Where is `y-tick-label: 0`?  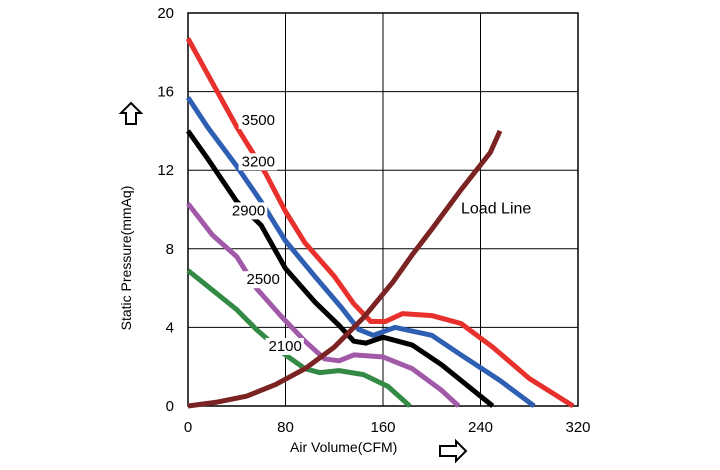
y-tick-label: 0 is located at coordinates (170, 406).